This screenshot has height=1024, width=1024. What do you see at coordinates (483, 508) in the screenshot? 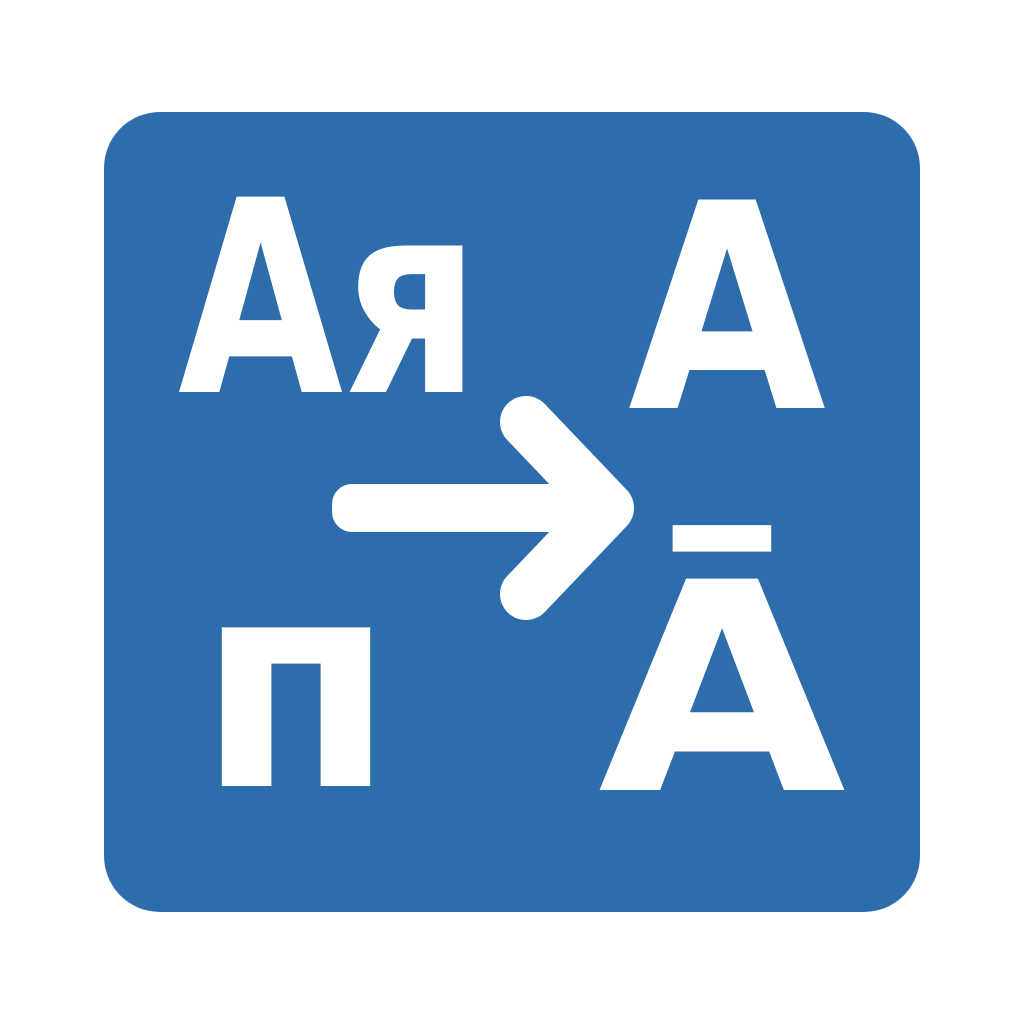
I see `arrow-right-icon` at bounding box center [483, 508].